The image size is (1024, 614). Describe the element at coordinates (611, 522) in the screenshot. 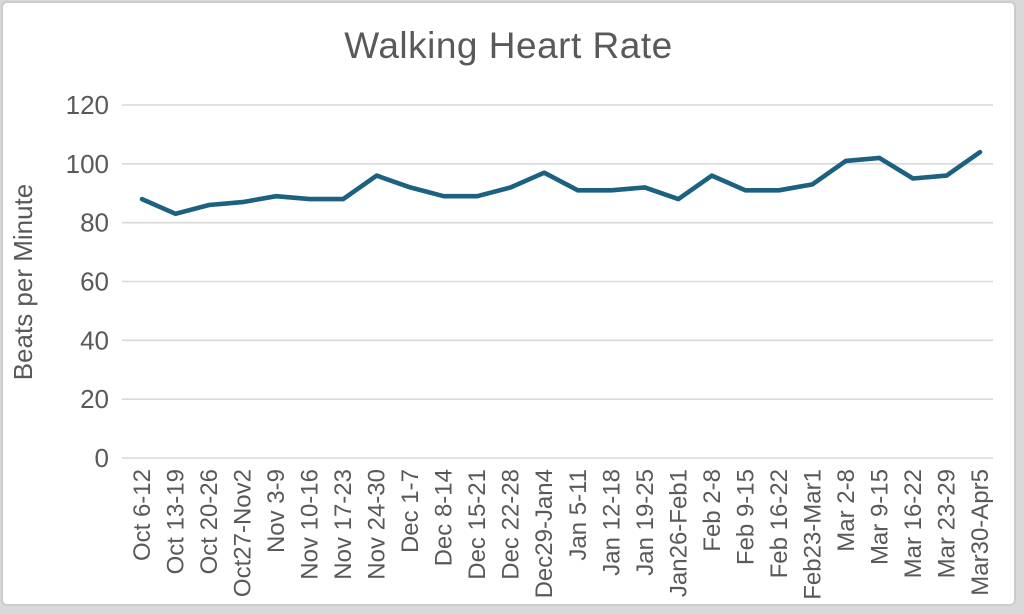

I see `x-tick-label: Jan 12-18` at that location.